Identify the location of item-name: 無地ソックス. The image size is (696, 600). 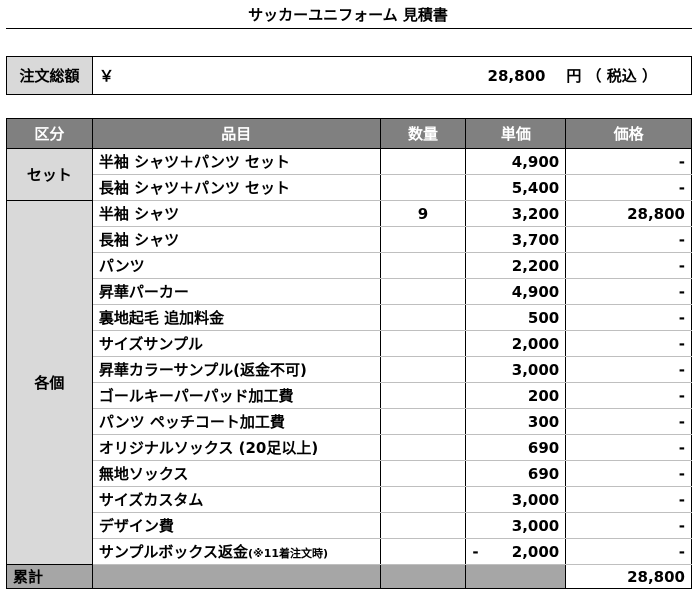
(236, 473).